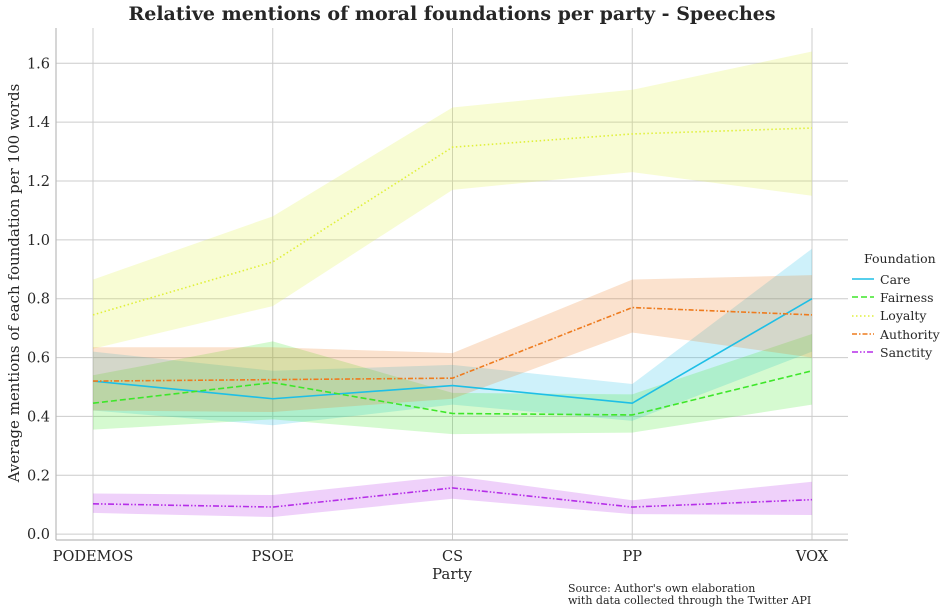 This screenshot has width=951, height=612. I want to click on y-tick-labels: 0.0 0.2 0.4 0.6 0.8 1.0 1.2 1.4 1.6, so click(38, 299).